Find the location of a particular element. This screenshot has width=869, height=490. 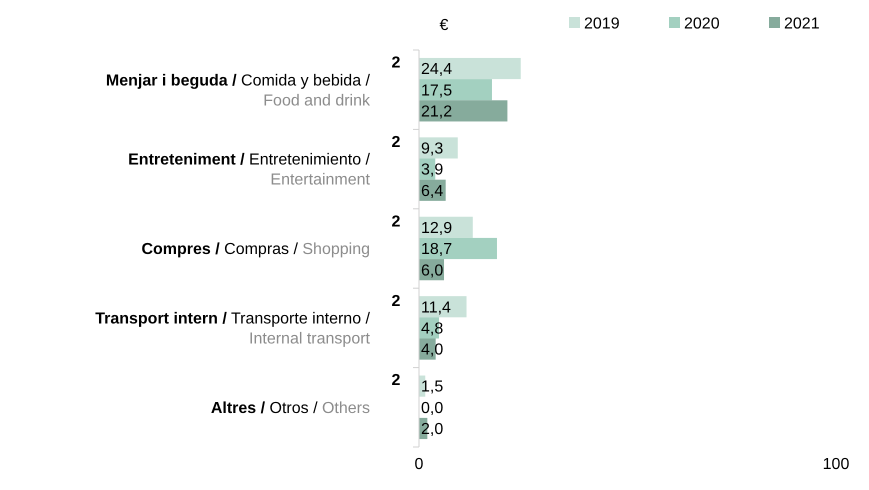

x-axis-title: € is located at coordinates (444, 25).